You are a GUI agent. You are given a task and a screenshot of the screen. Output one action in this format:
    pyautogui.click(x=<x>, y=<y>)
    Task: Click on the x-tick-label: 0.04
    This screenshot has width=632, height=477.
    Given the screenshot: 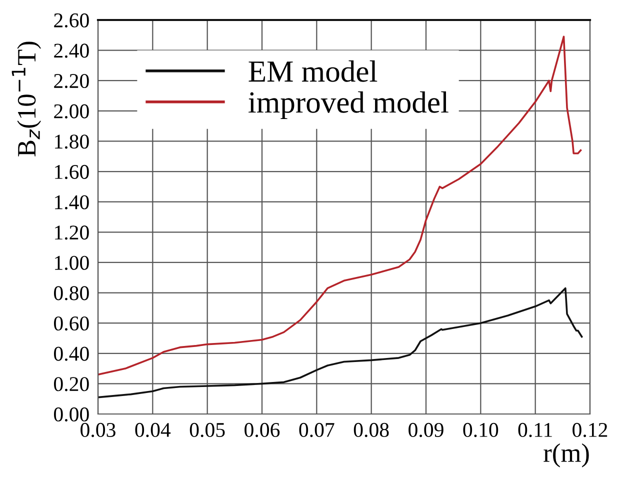 What is the action you would take?
    pyautogui.click(x=153, y=430)
    